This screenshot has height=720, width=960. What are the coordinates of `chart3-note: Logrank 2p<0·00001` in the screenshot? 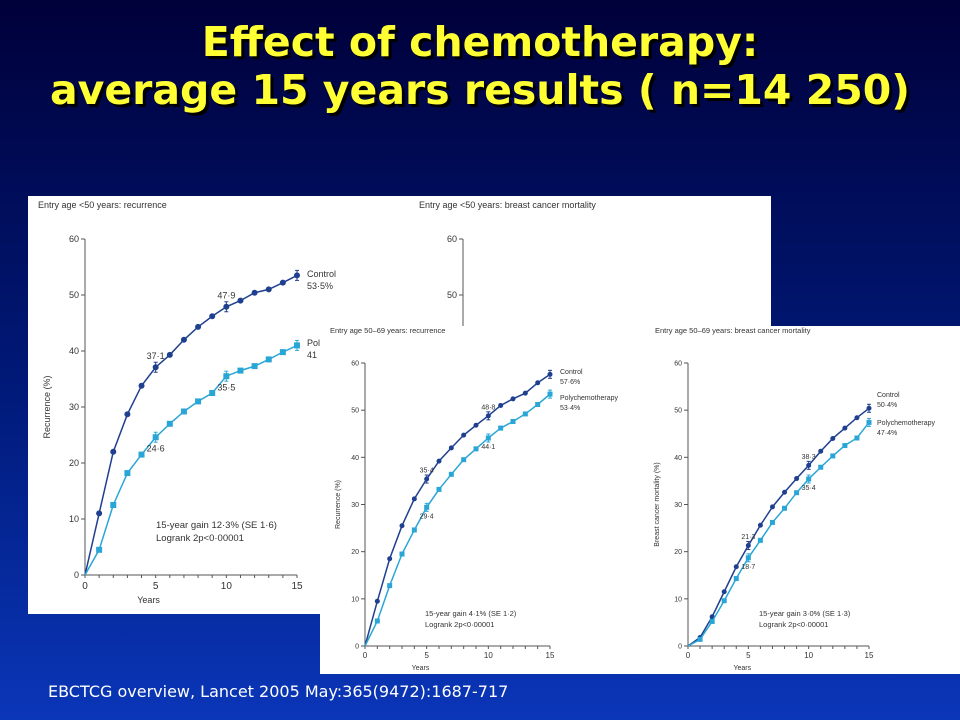 It's located at (459, 624).